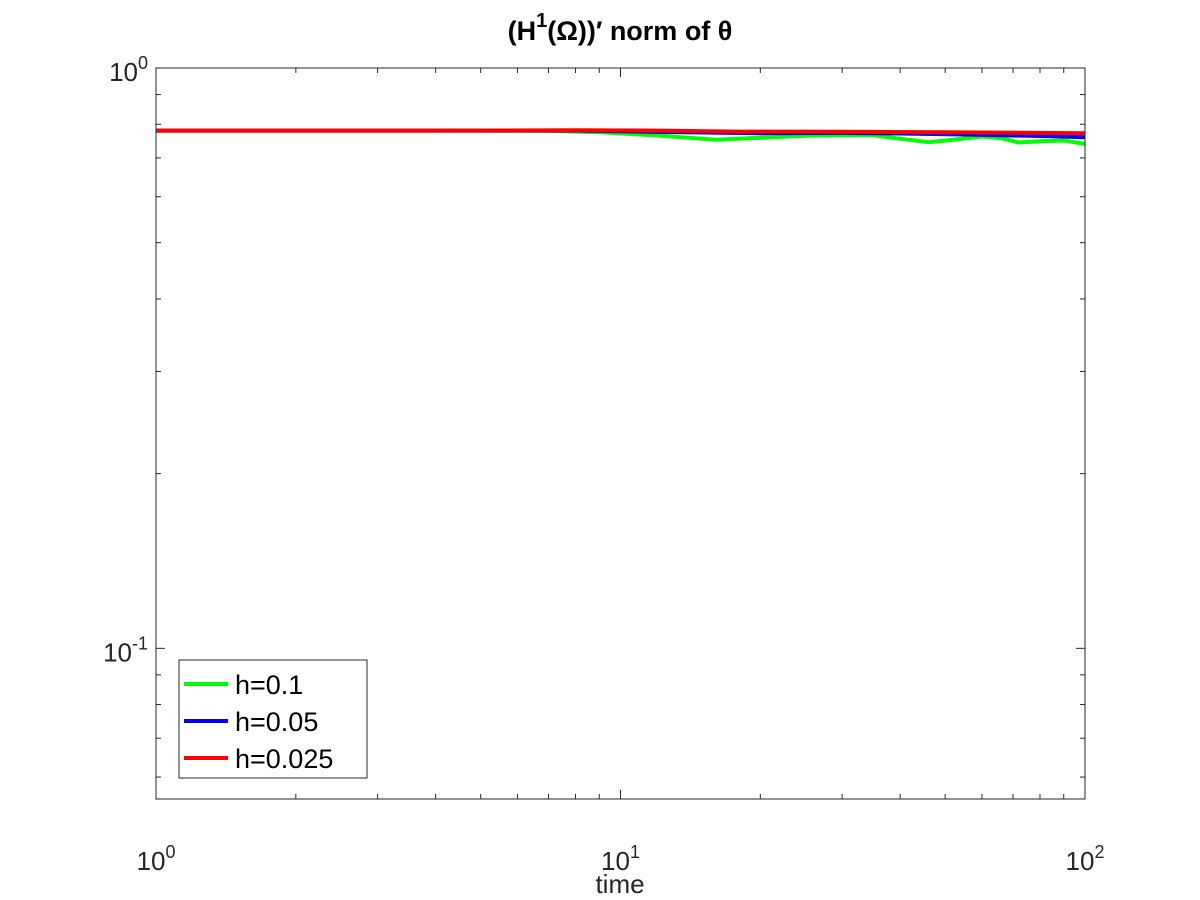 This screenshot has width=1200, height=900. What do you see at coordinates (619, 884) in the screenshot?
I see `x-axis-label: time` at bounding box center [619, 884].